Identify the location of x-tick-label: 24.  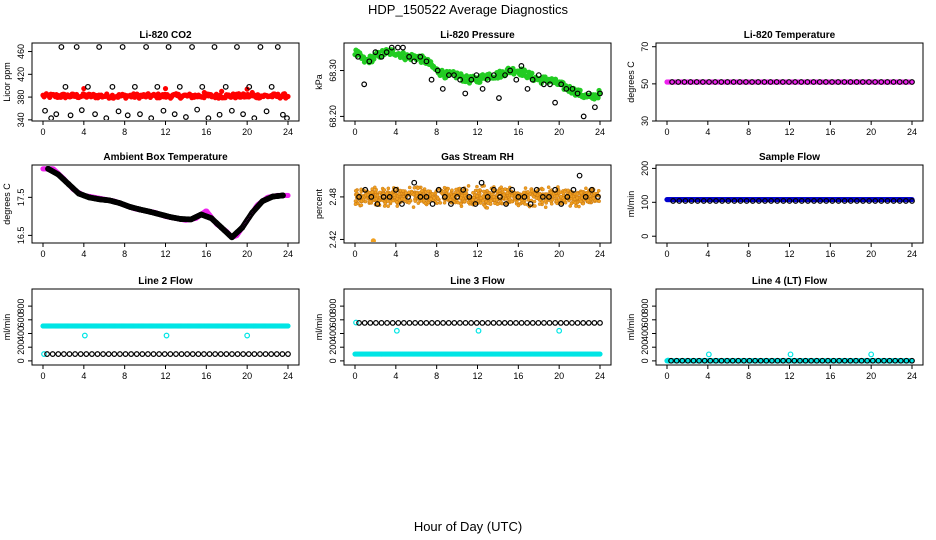
(600, 132).